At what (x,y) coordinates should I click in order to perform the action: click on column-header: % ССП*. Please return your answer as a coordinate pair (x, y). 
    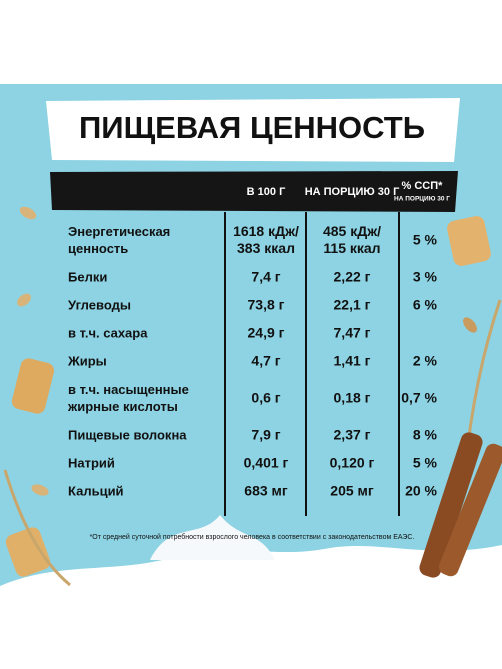
    Looking at the image, I should click on (423, 186).